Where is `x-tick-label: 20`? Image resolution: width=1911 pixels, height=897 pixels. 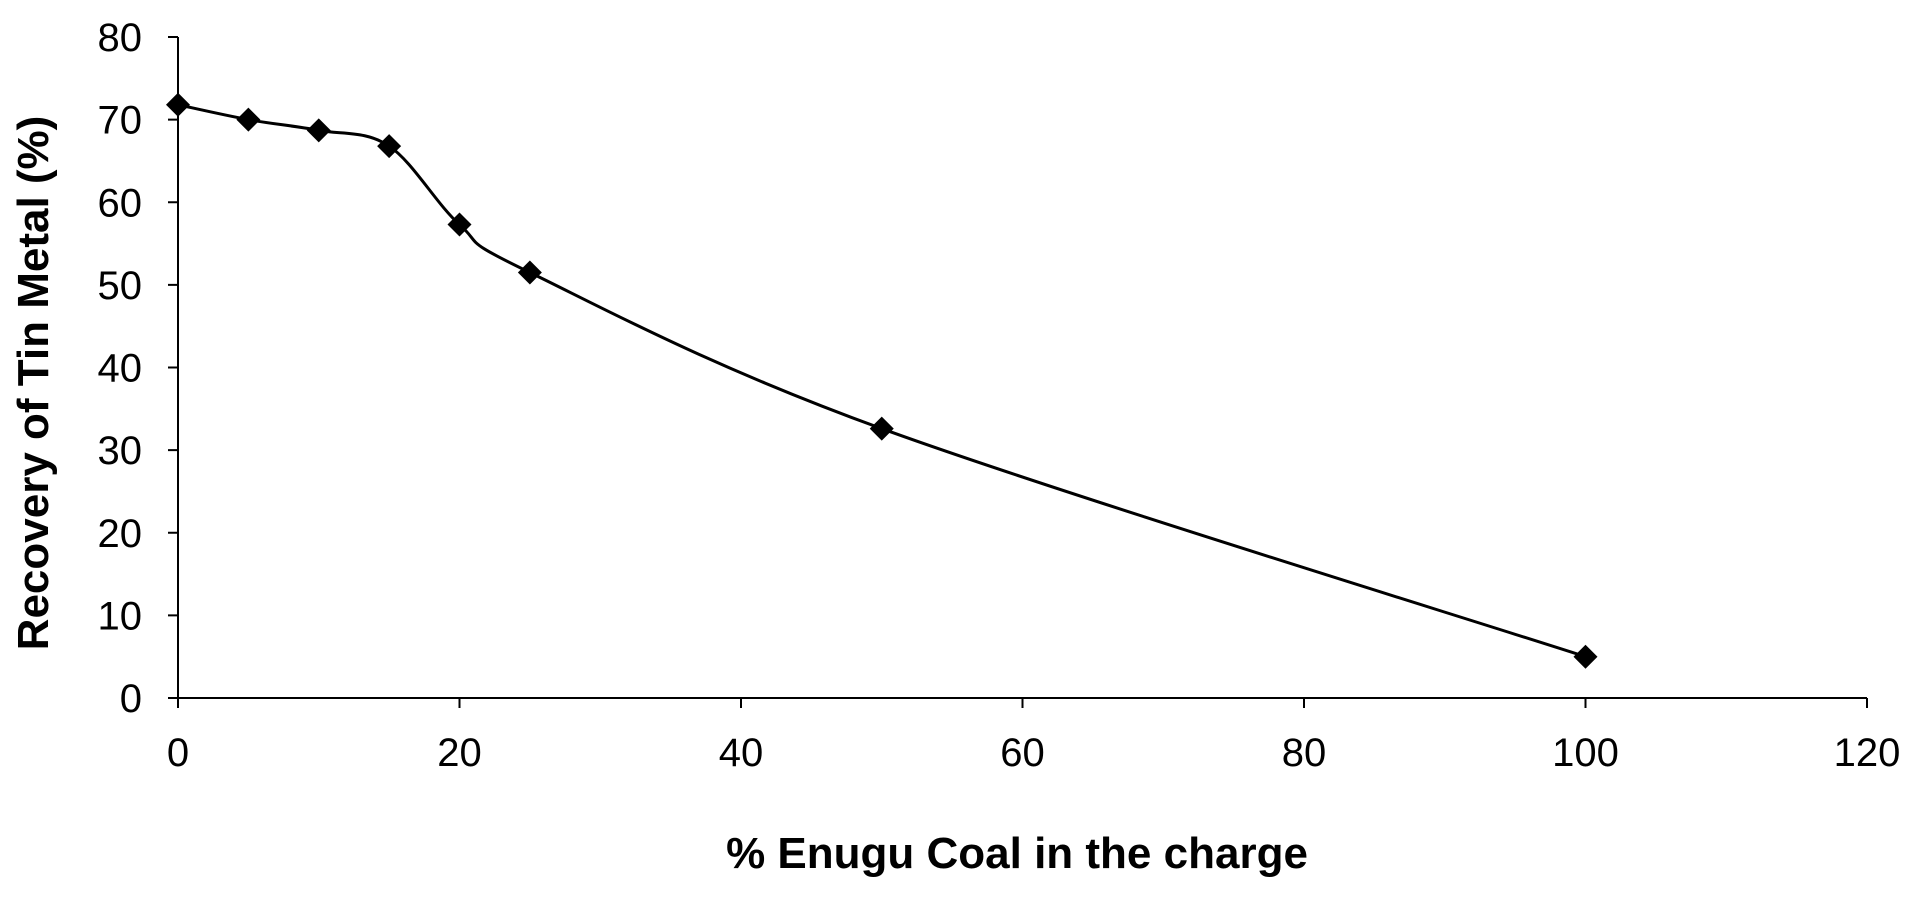 x-tick-label: 20 is located at coordinates (459, 753).